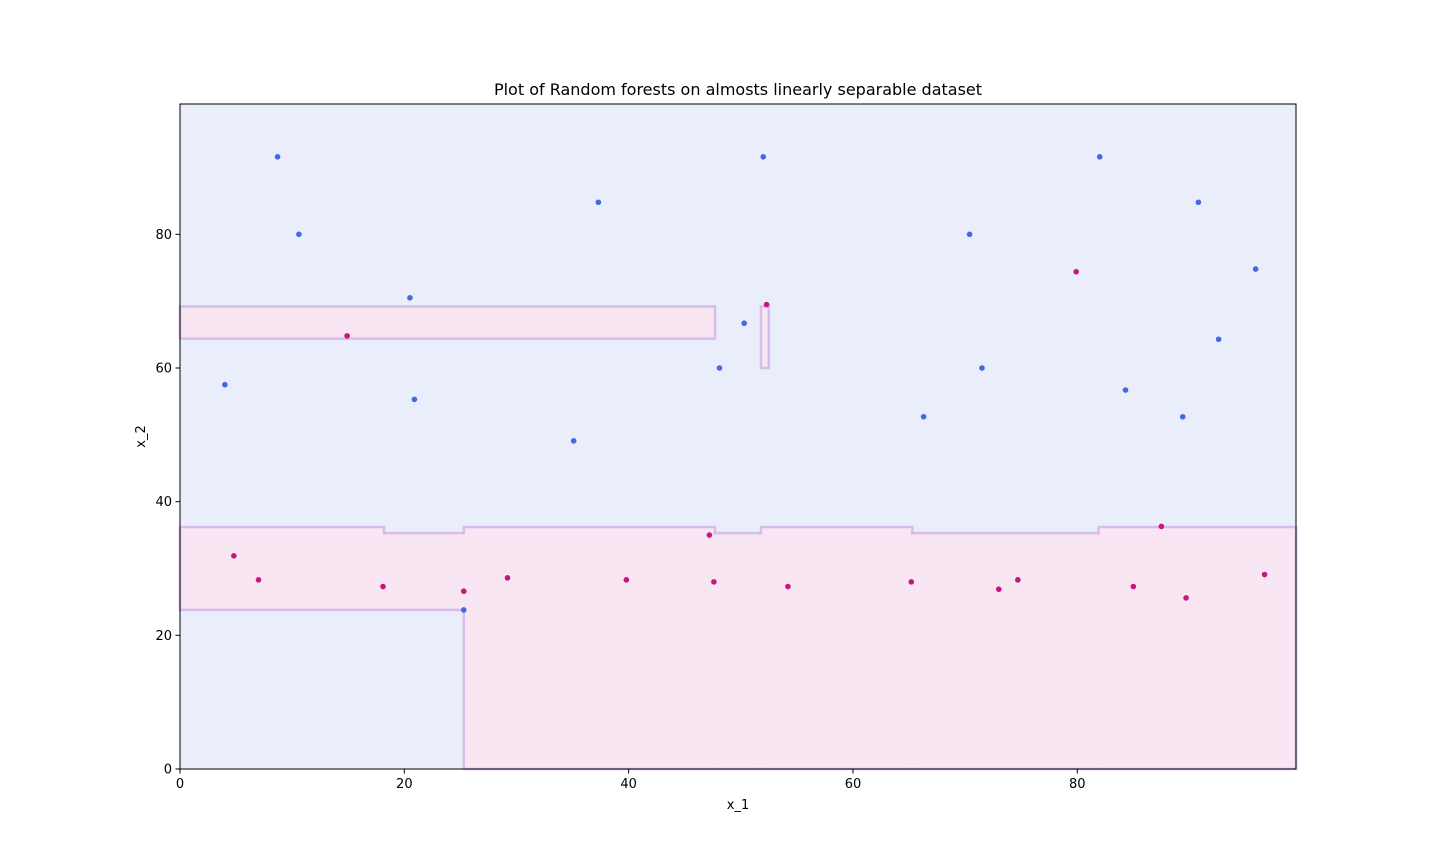  I want to click on x-axis: 0 20 40 60 80, so click(631, 780).